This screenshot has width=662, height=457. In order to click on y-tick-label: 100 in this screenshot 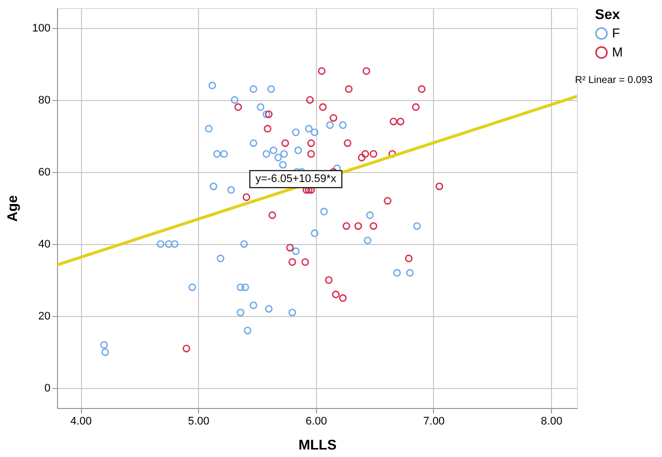, I will do `click(41, 28)`.